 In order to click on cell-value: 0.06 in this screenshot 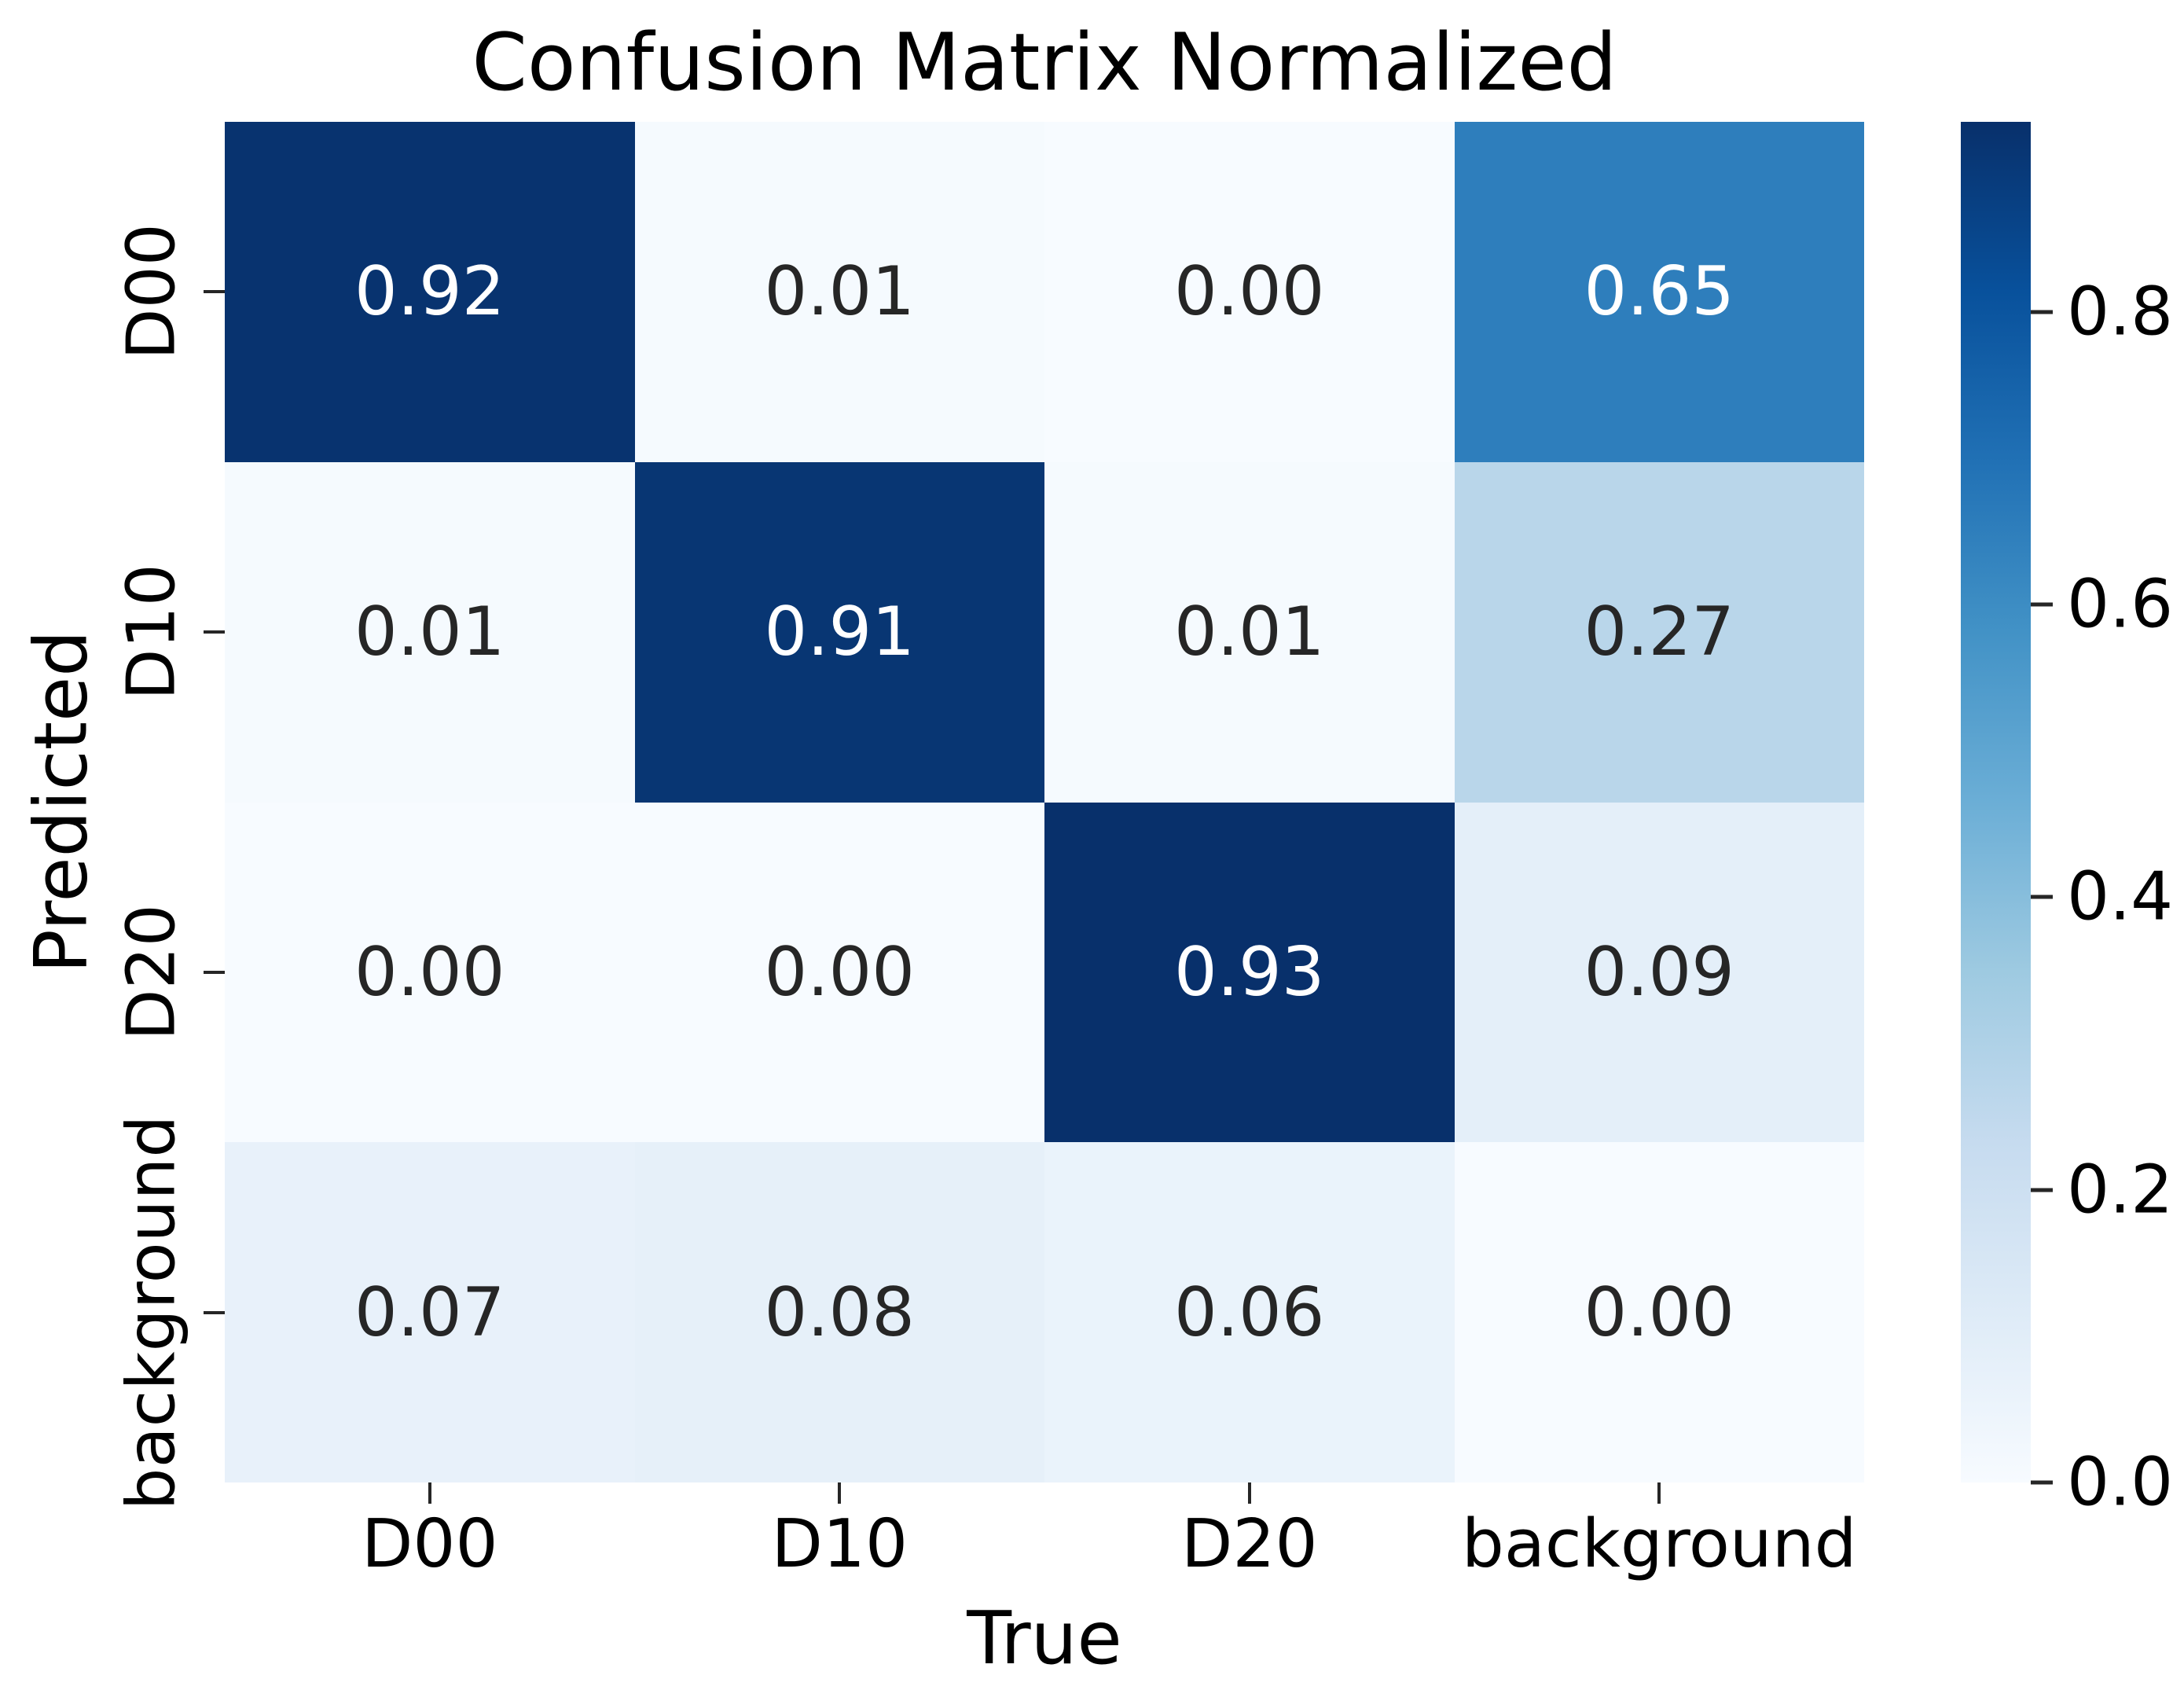, I will do `click(1249, 1312)`.